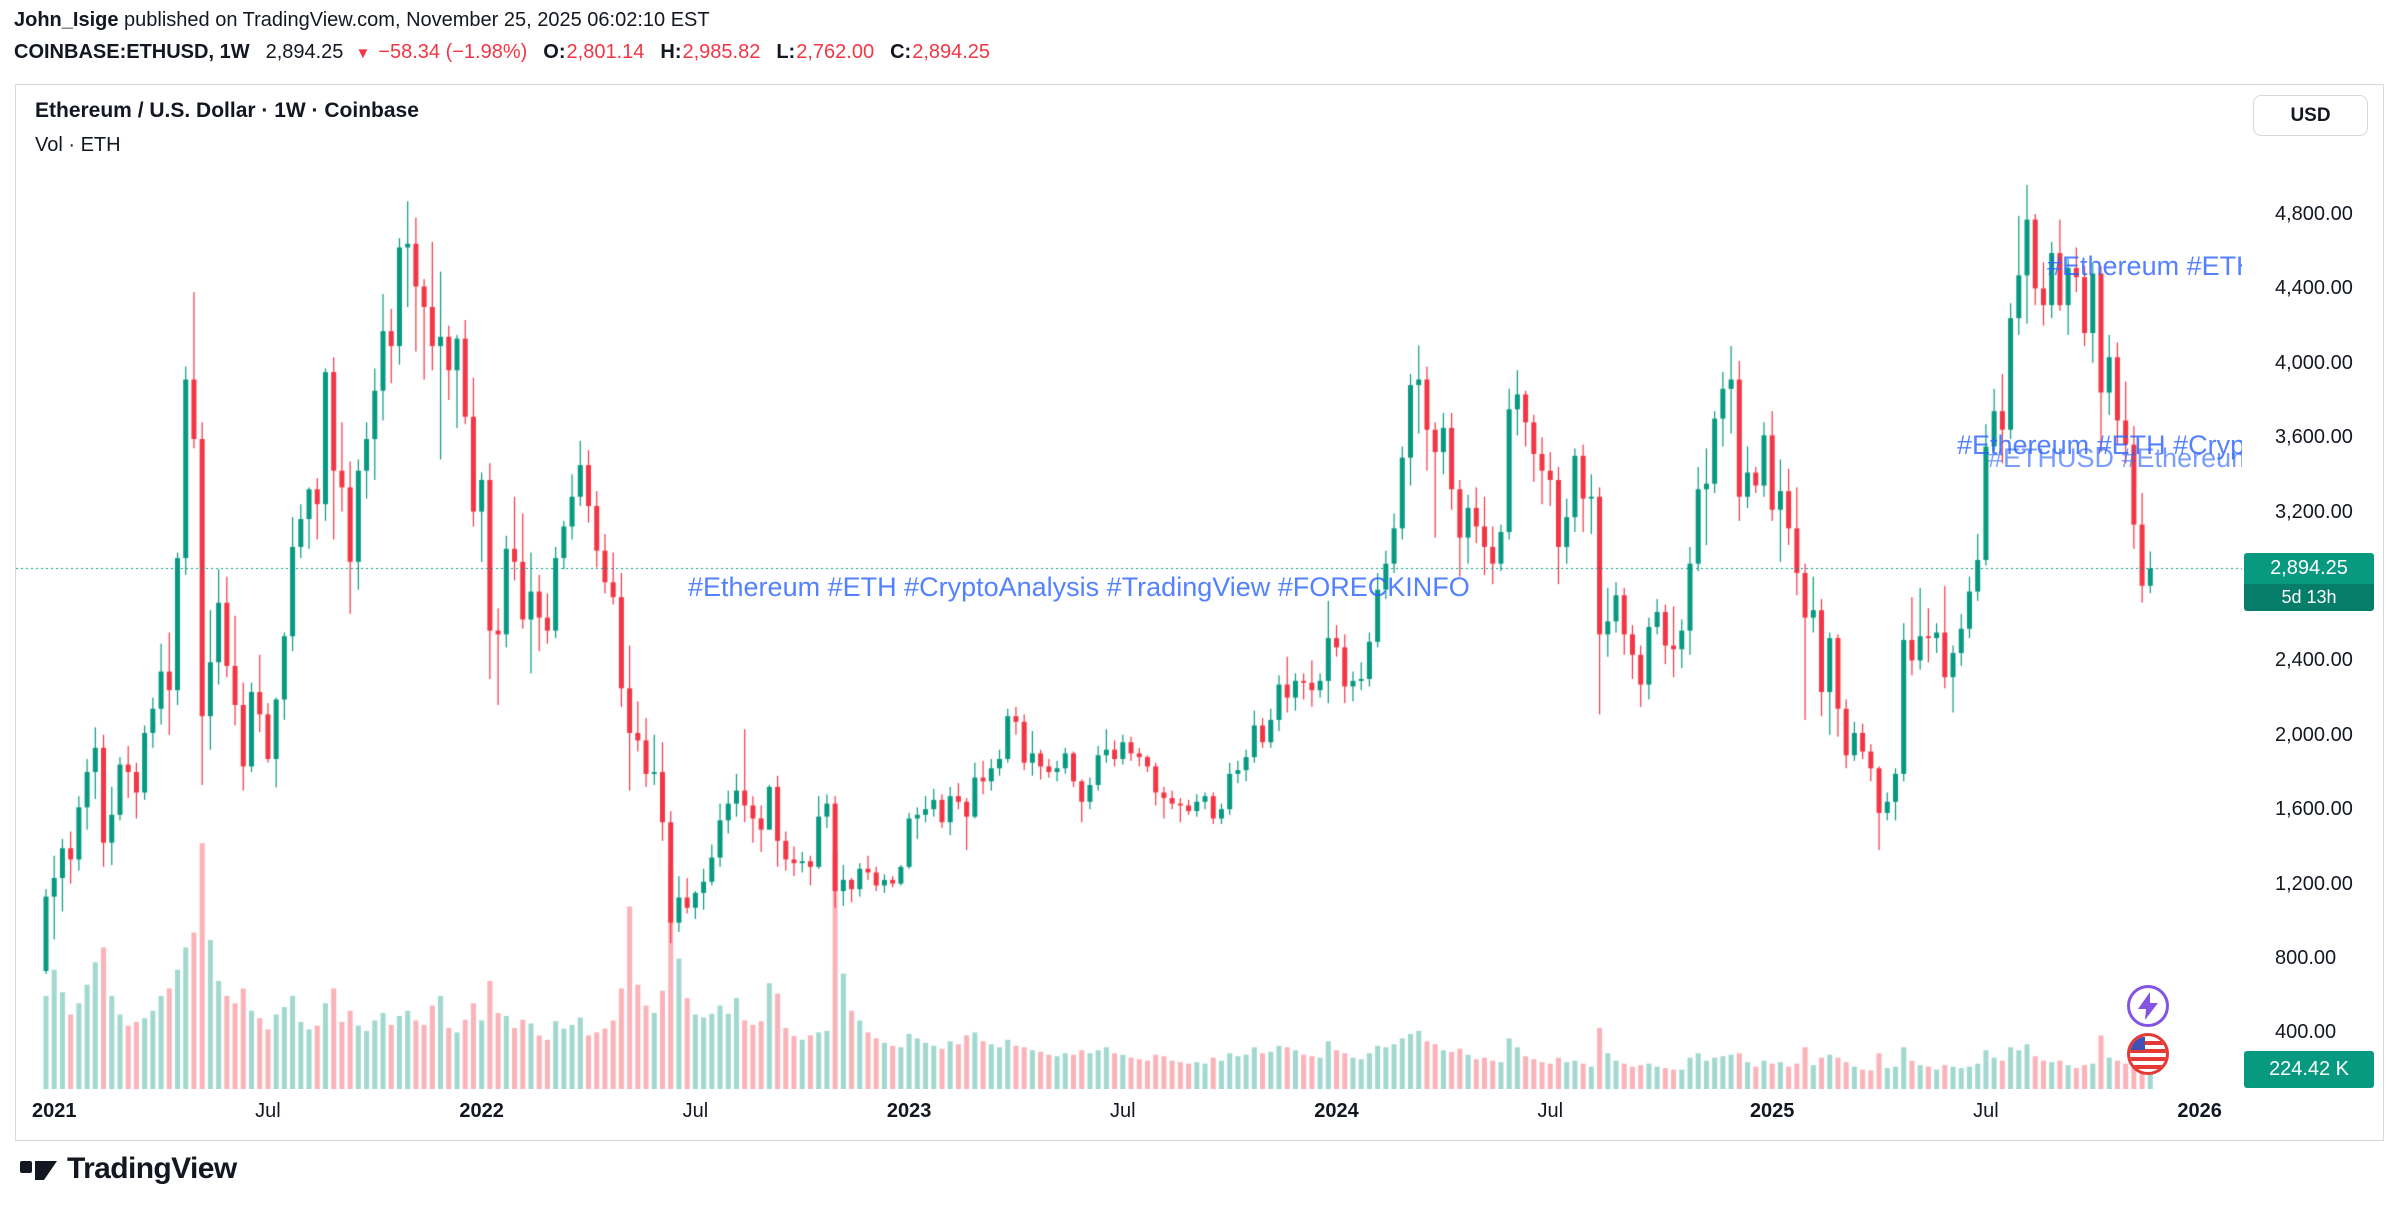 The image size is (2400, 1216). I want to click on current-price-badge: 2,894.25 5d 13h, so click(2309, 582).